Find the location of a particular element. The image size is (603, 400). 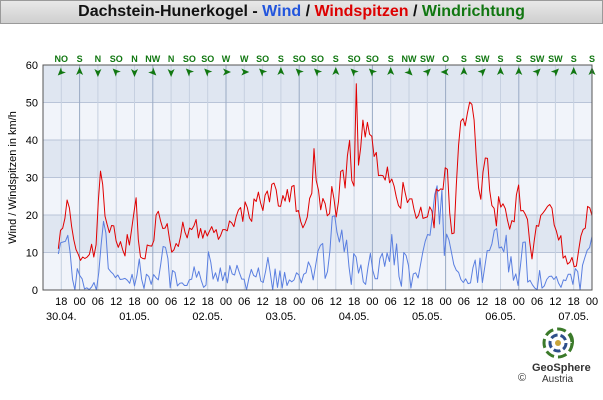

logo-country: Austria is located at coordinates (558, 379).